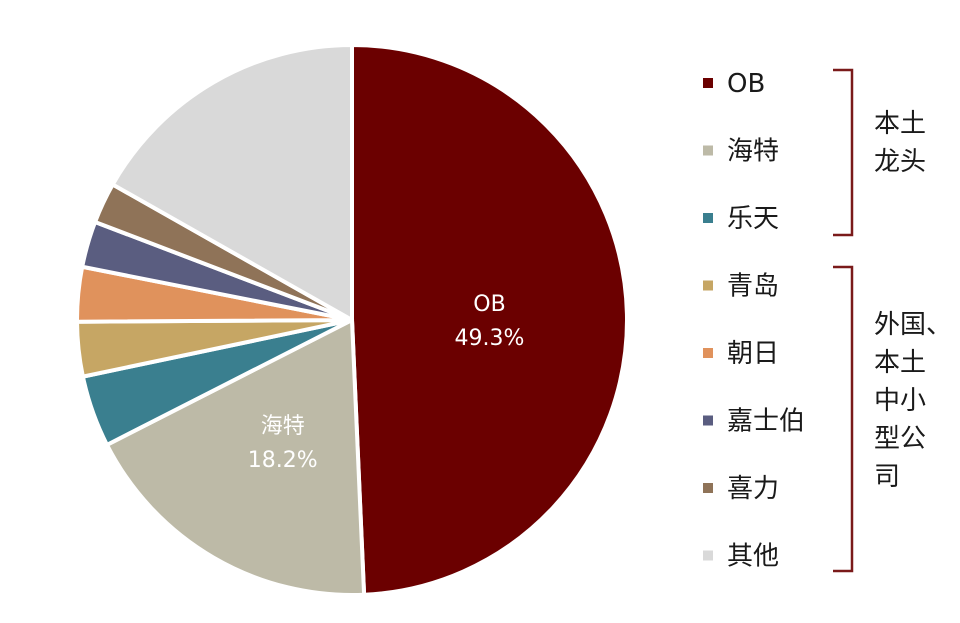 The height and width of the screenshot is (623, 960). Describe the element at coordinates (753, 354) in the screenshot. I see `legend-label-5: 朝日` at that location.